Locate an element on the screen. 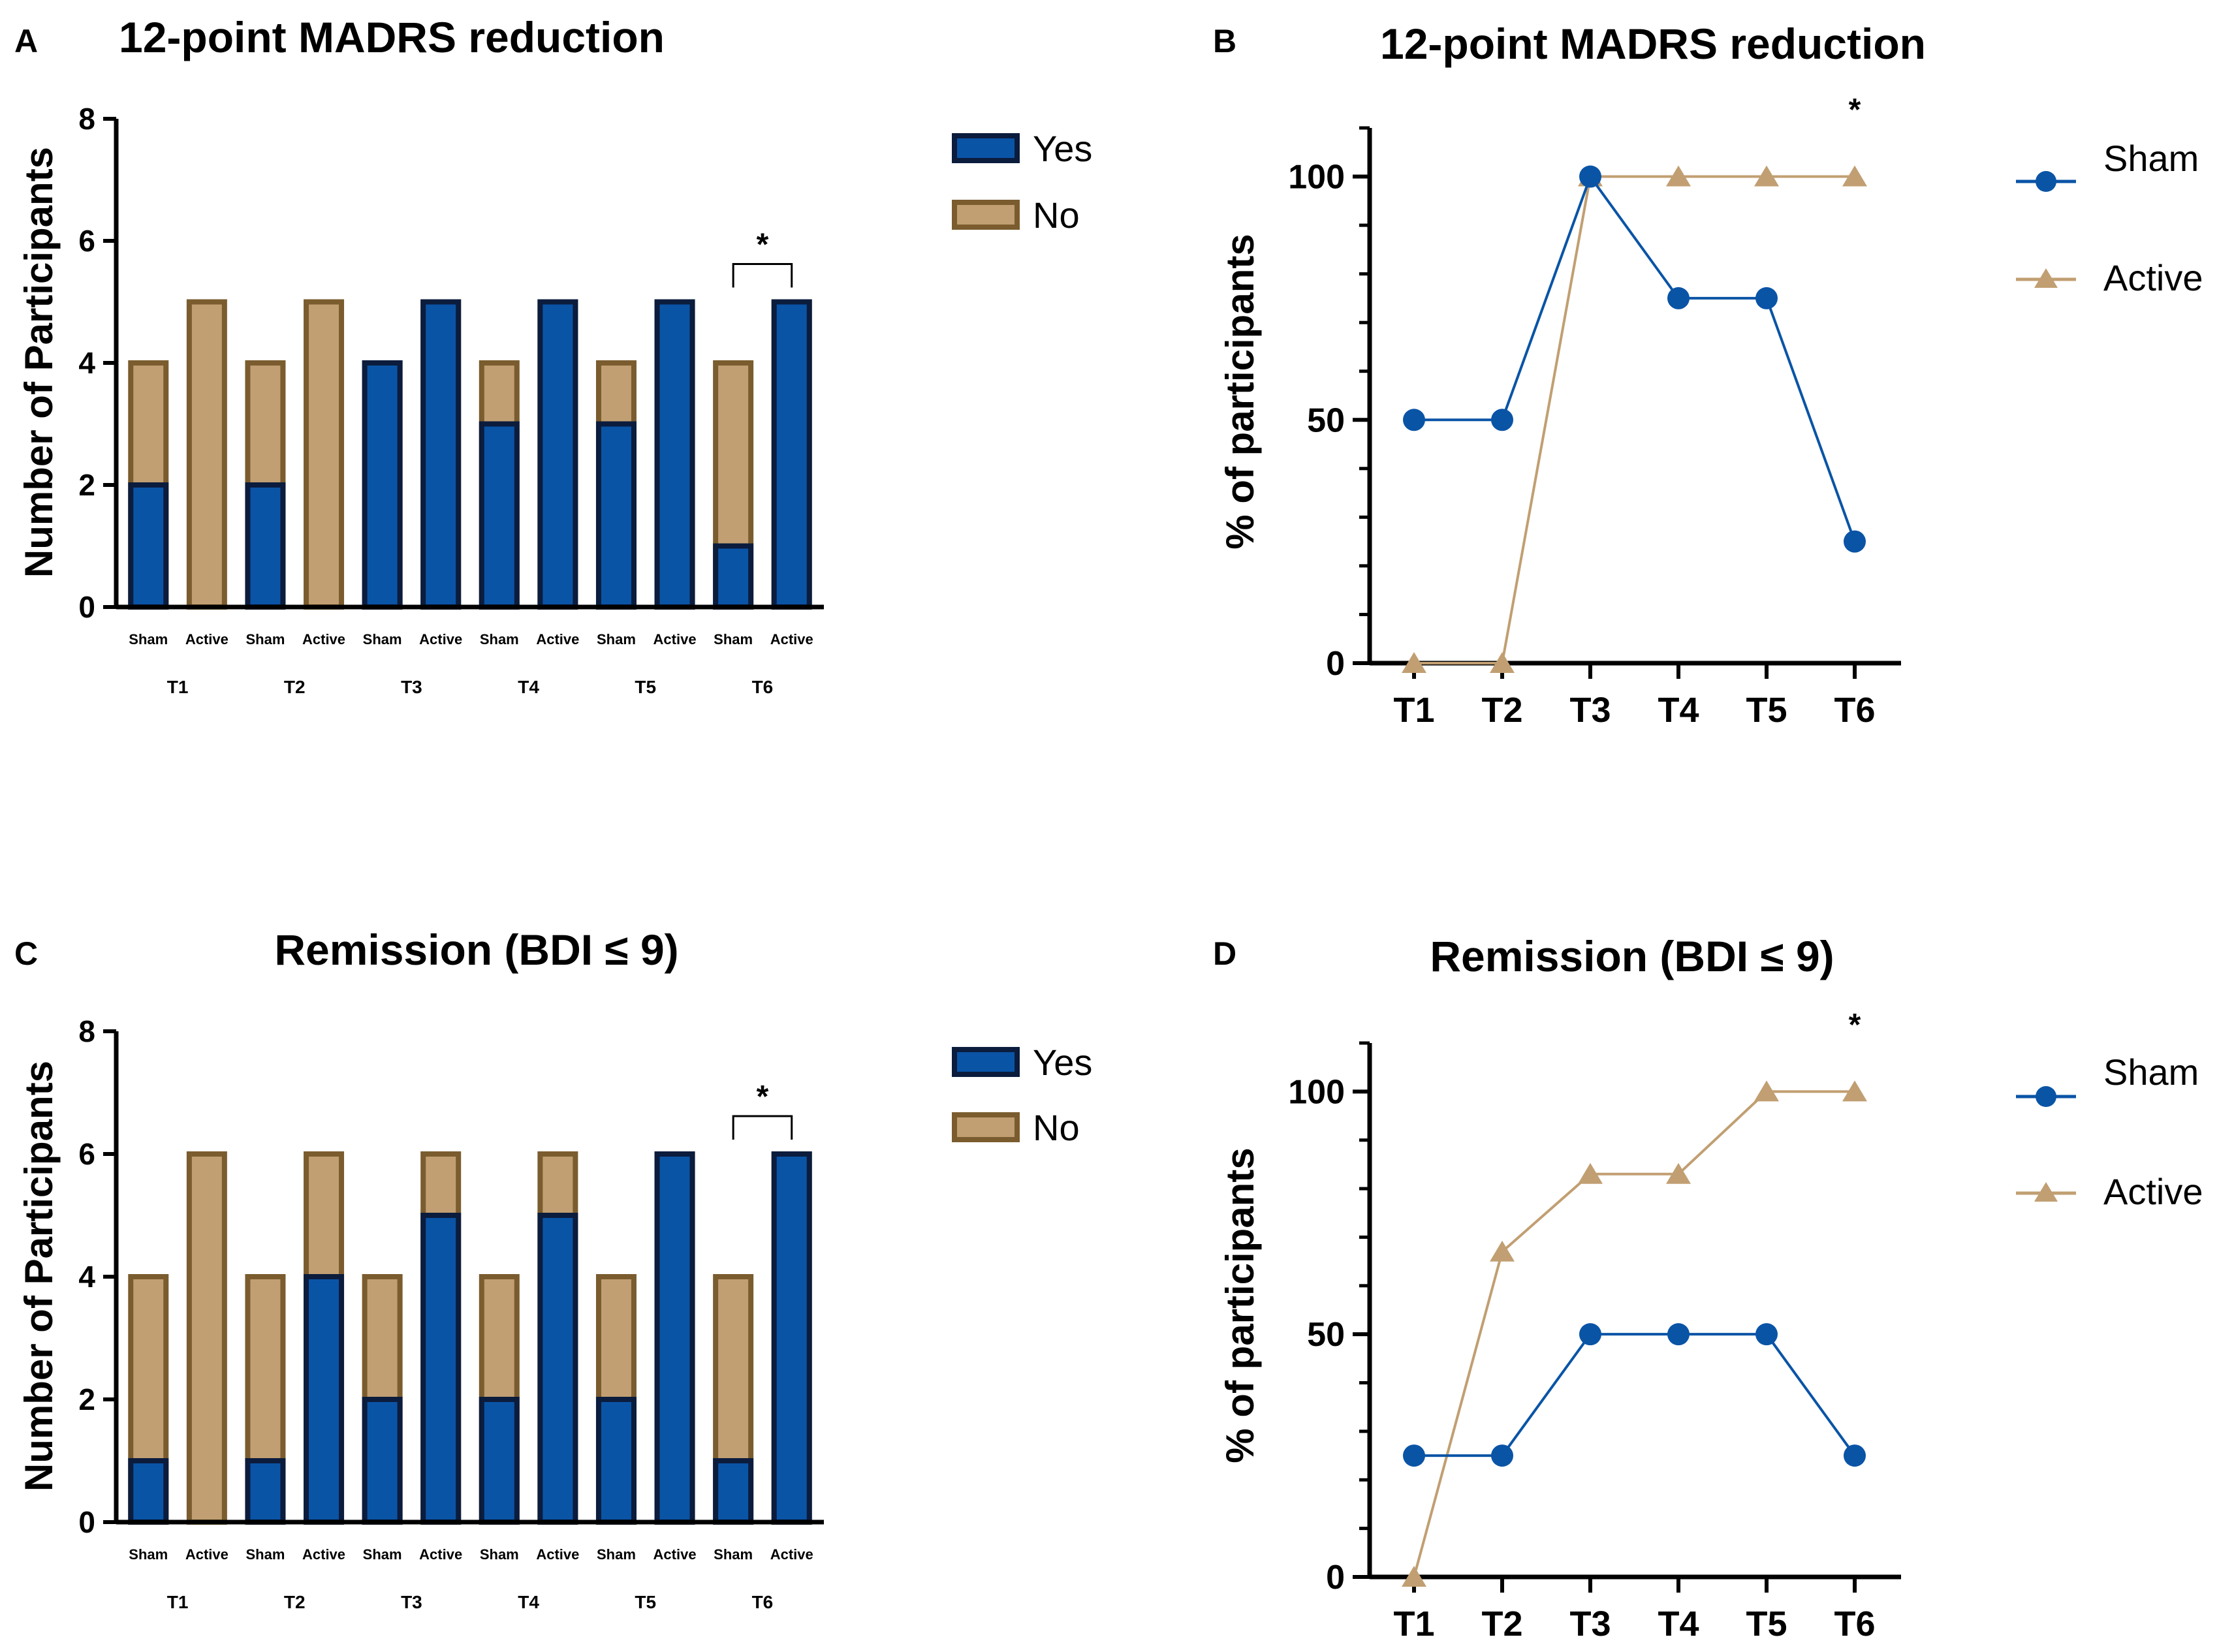  a-bar-yes-T2-Sham is located at coordinates (265, 546).